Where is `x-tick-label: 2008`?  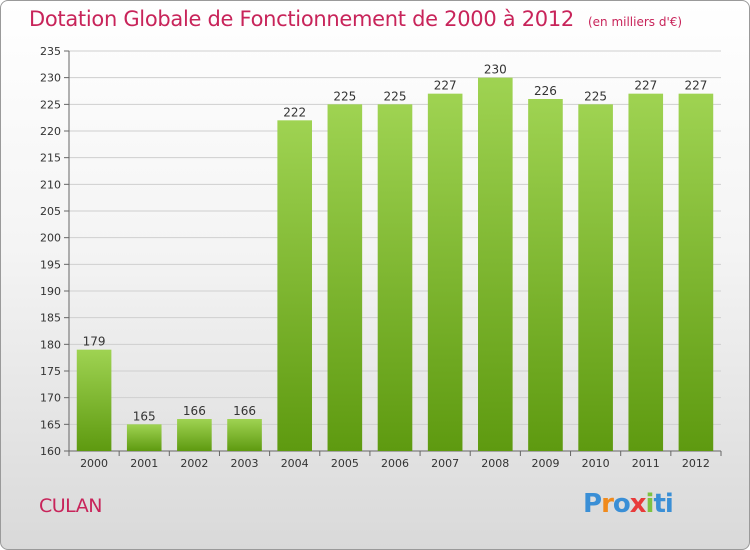
x-tick-label: 2008 is located at coordinates (495, 463).